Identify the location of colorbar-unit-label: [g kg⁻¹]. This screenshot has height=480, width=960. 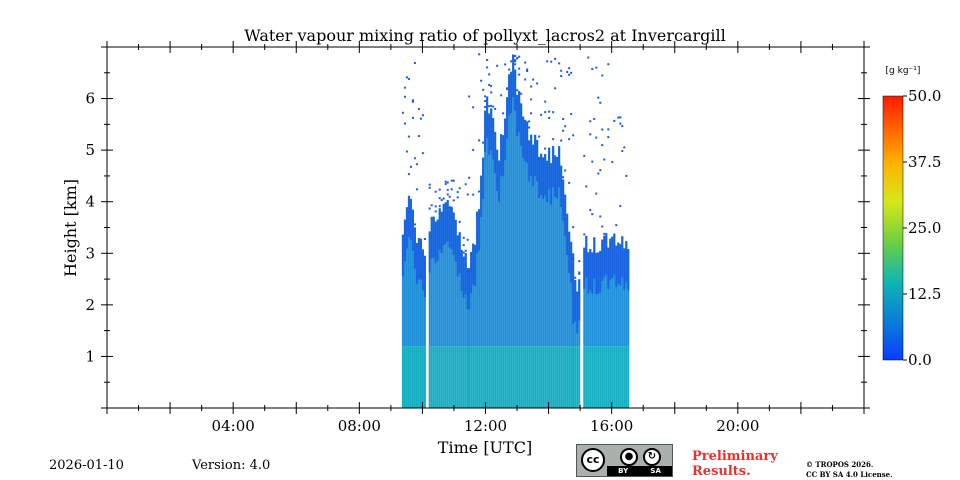
(903, 71).